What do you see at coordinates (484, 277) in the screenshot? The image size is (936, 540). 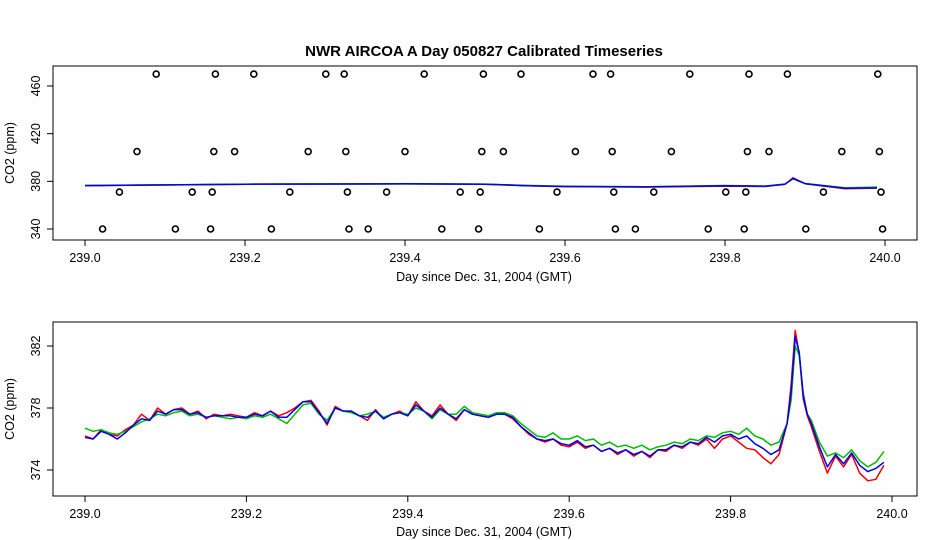 I see `top-x-axis-label: Day since Dec. 31, 2004 (GMT)` at bounding box center [484, 277].